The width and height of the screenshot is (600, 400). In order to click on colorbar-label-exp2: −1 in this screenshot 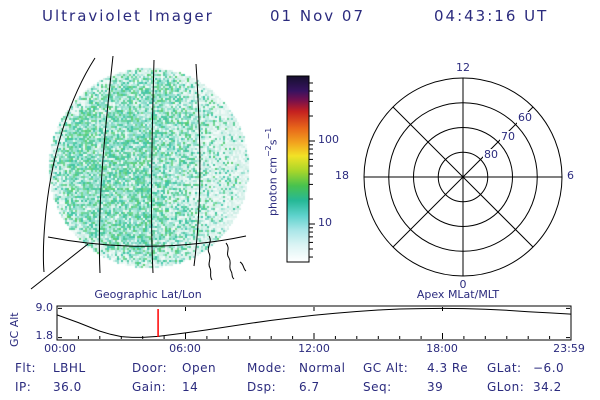, I will do `click(268, 133)`.